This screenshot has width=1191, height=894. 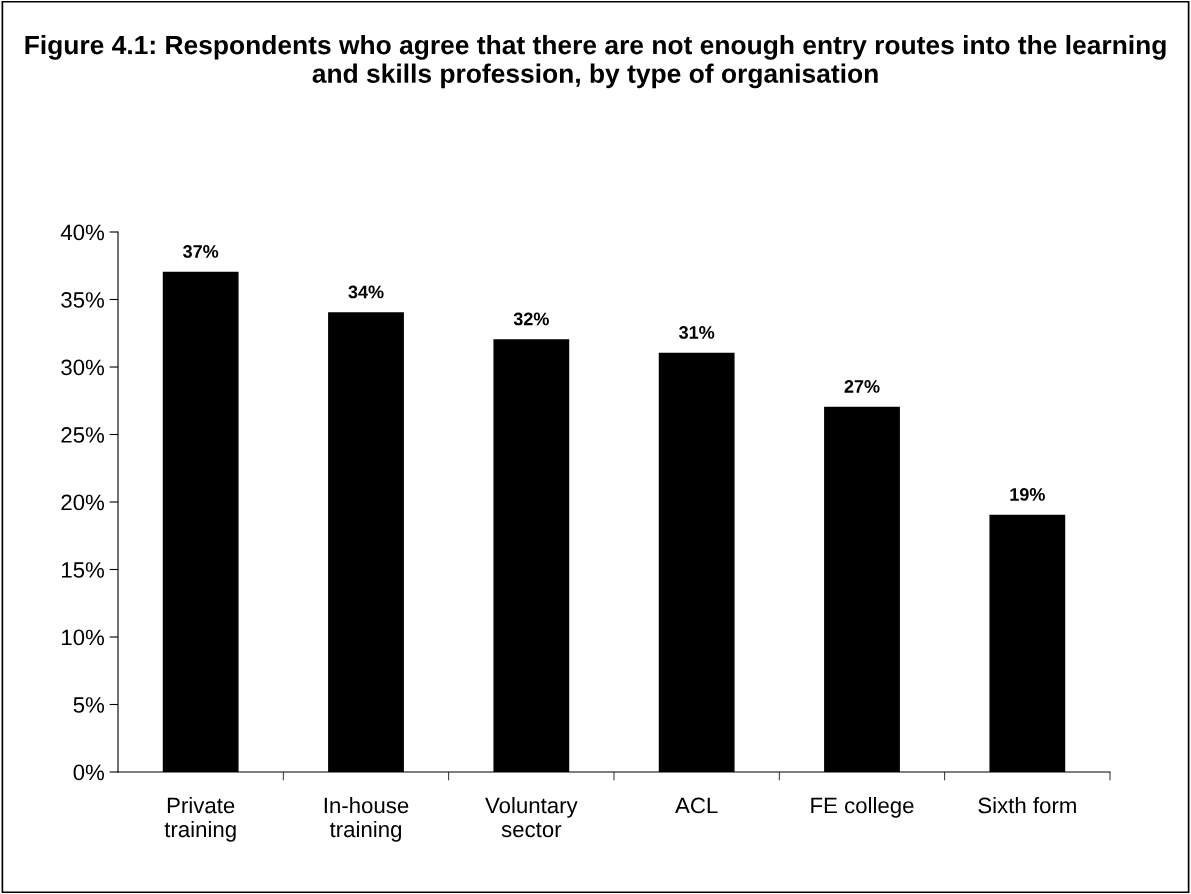 What do you see at coordinates (89, 772) in the screenshot?
I see `y-tick-label: 0%` at bounding box center [89, 772].